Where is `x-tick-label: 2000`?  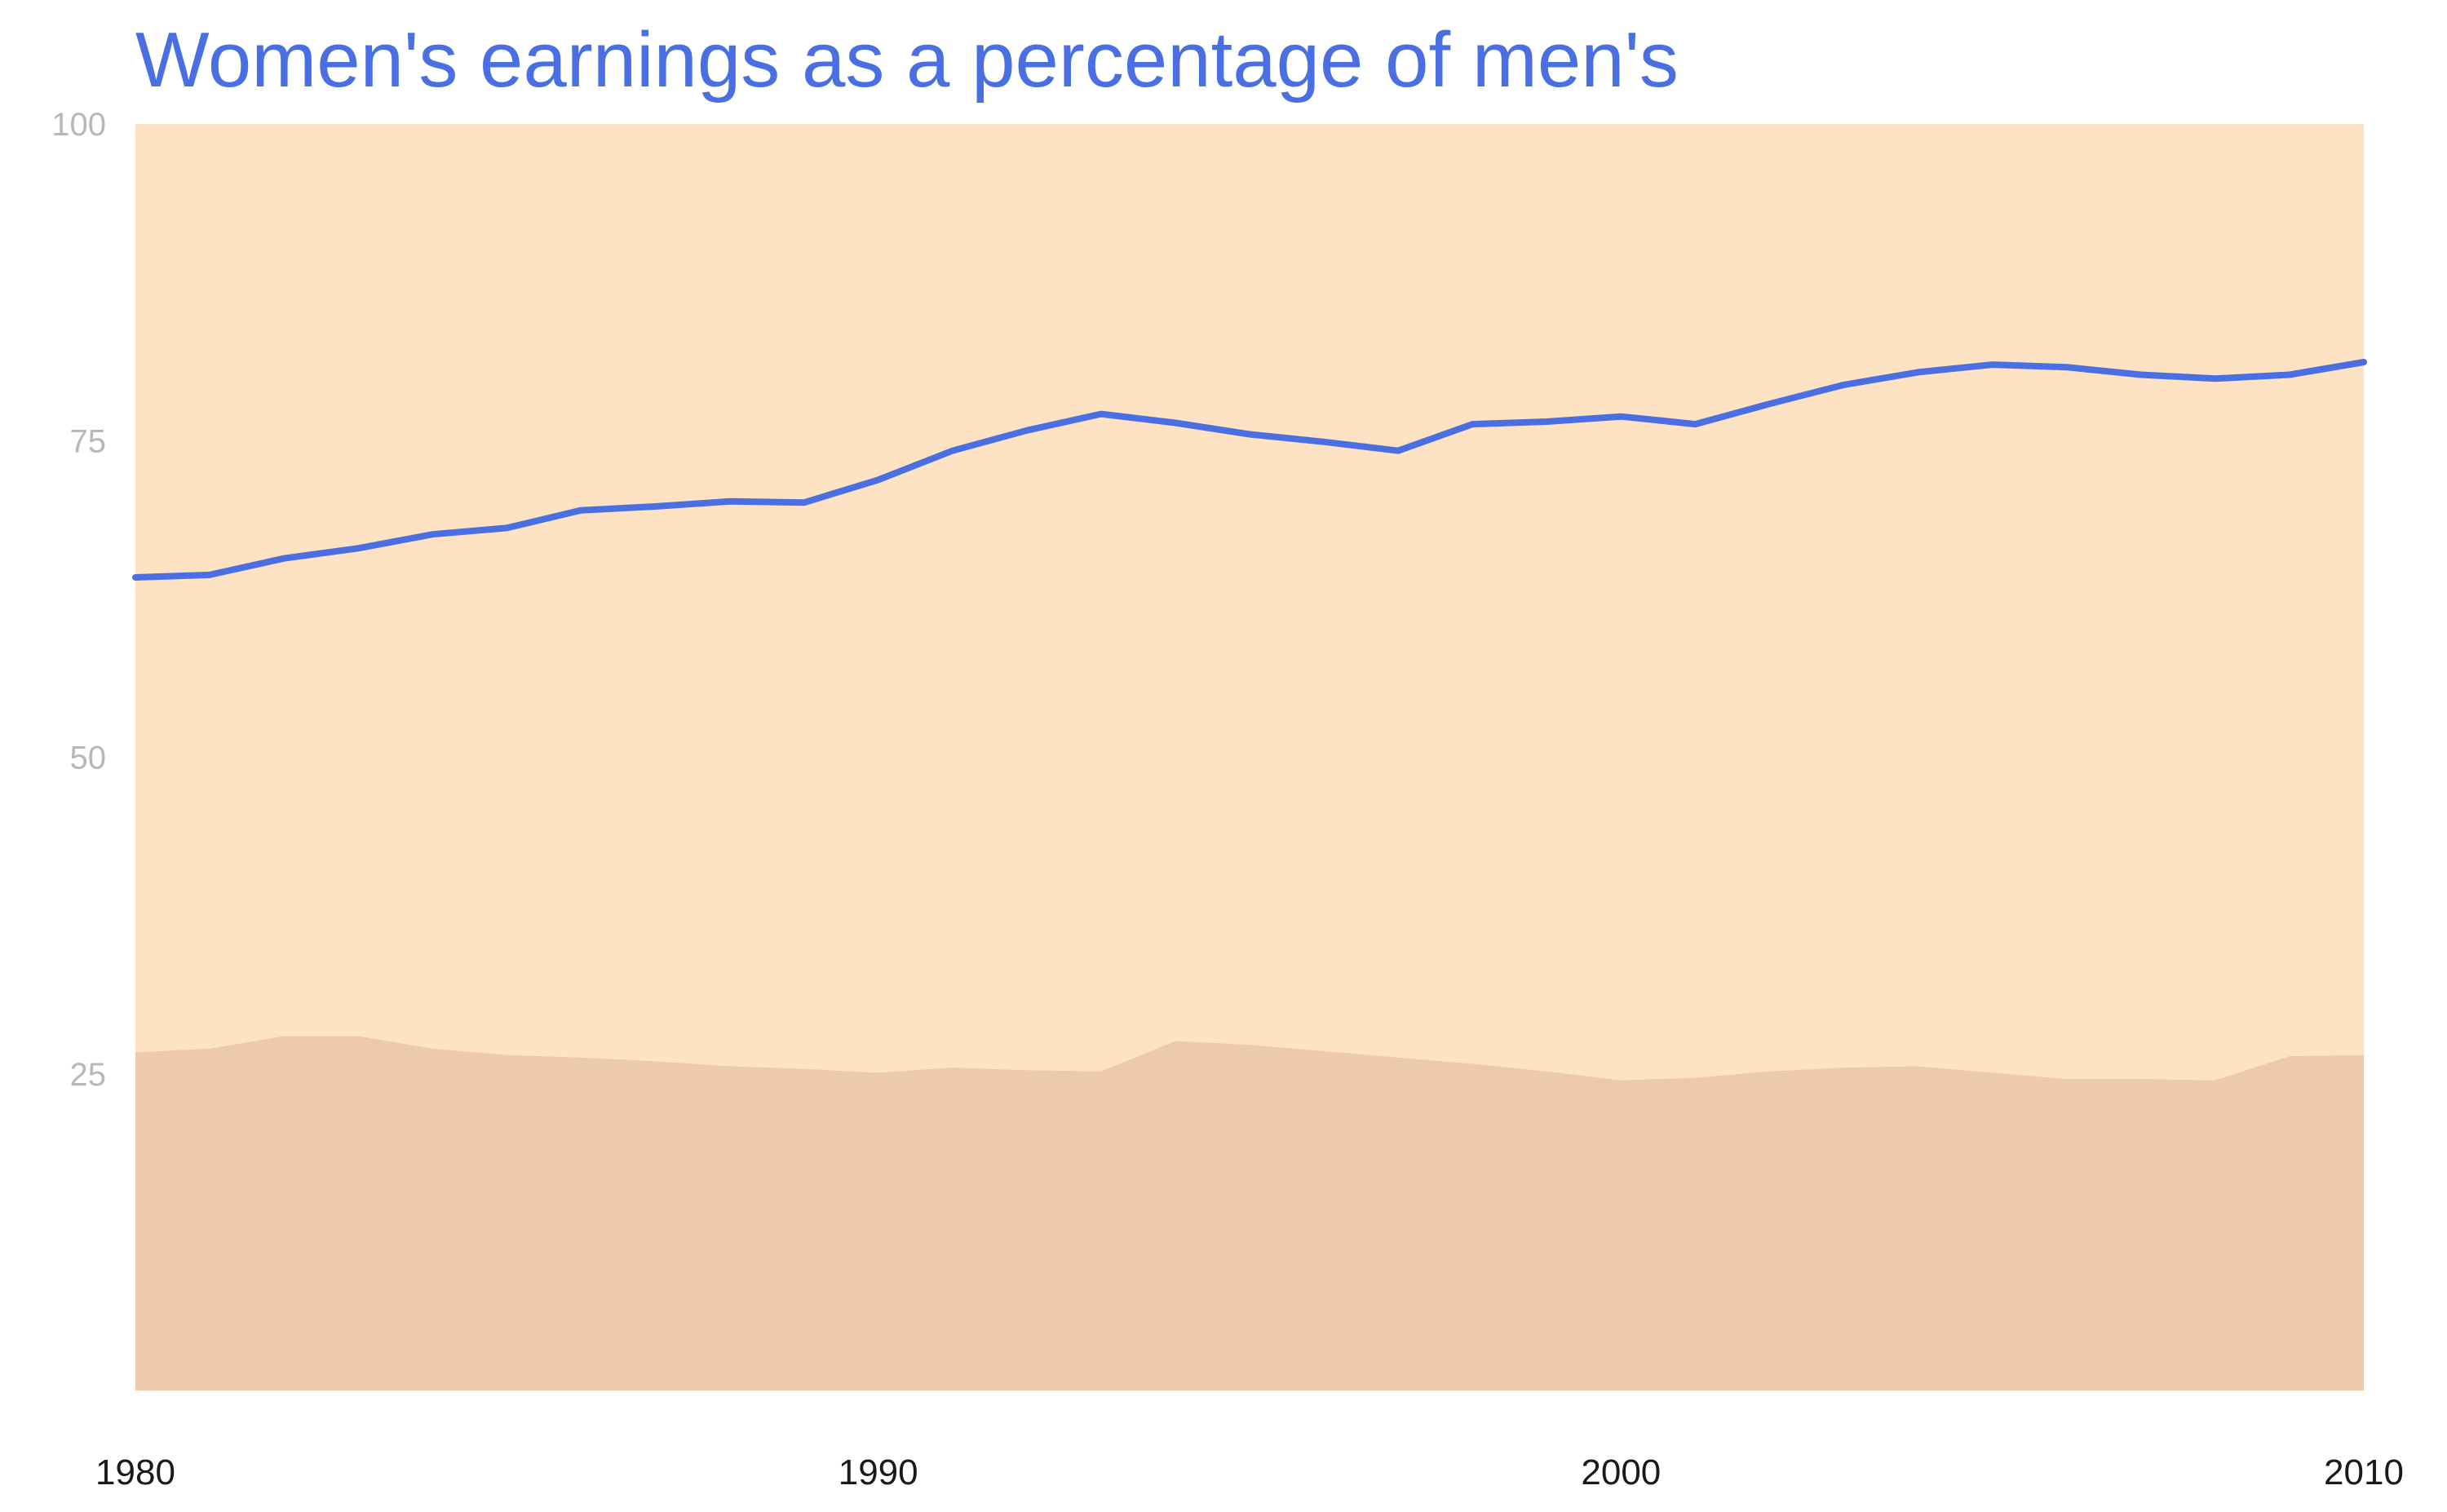
x-tick-label: 2000 is located at coordinates (1621, 1472).